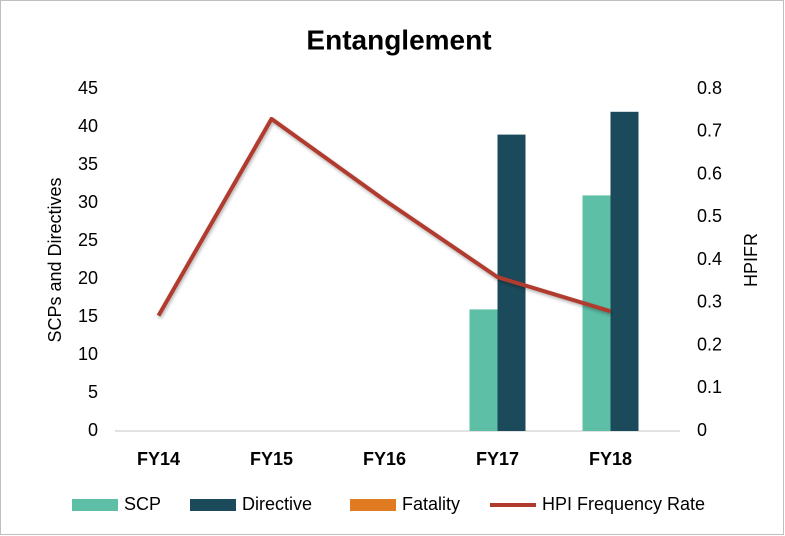 The image size is (785, 536). I want to click on y-tick-label: 40, so click(88, 126).